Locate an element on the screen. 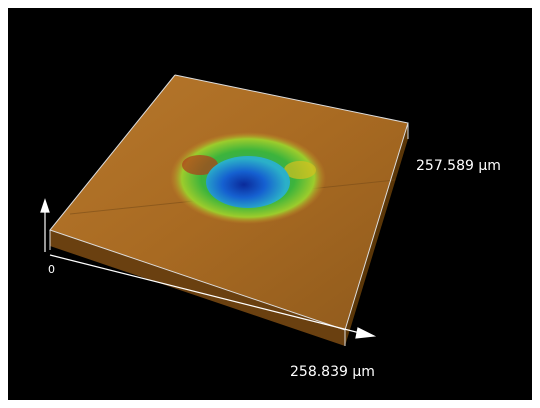  x-extent-label: 258.839 µm is located at coordinates (332, 372).